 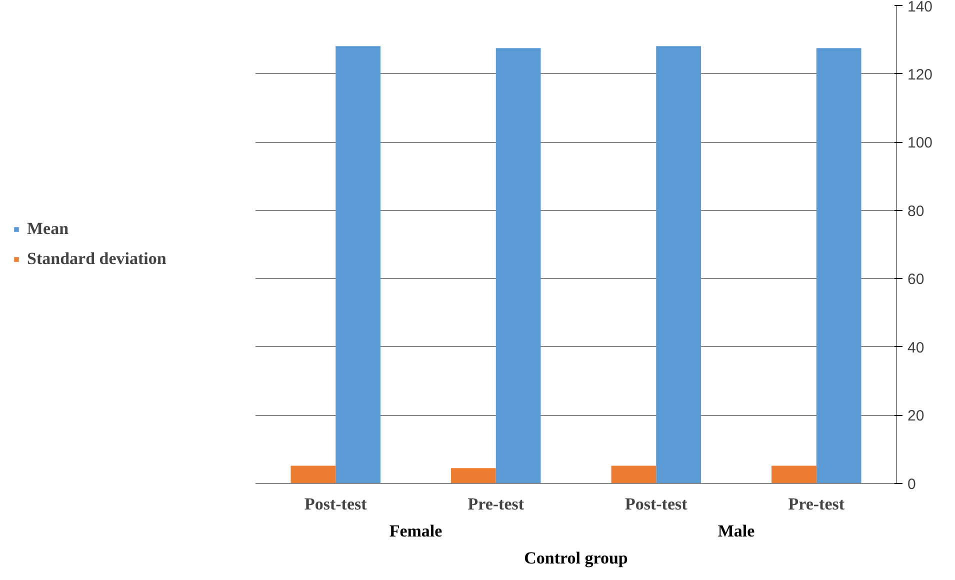 What do you see at coordinates (96, 259) in the screenshot?
I see `legend-label: Standard deviation` at bounding box center [96, 259].